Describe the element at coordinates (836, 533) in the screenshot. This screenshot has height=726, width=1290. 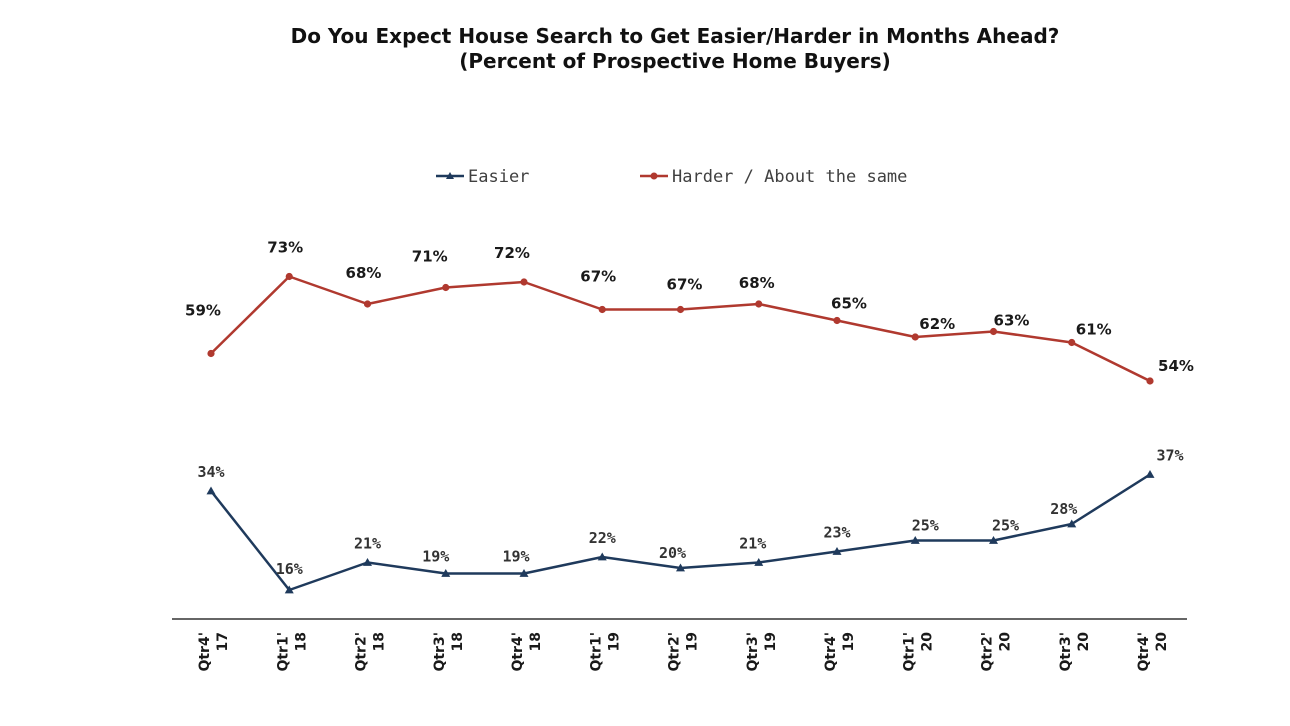
I see `data-label: 23%` at that location.